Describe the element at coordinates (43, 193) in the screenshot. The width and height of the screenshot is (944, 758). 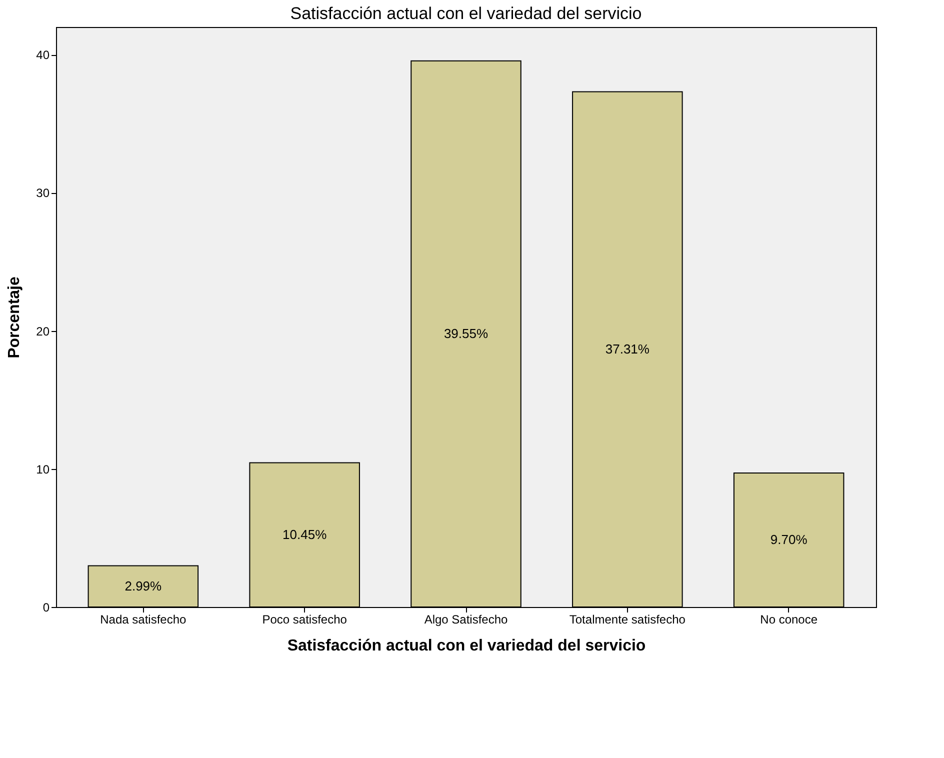
I see `y-tick-label: 30` at that location.